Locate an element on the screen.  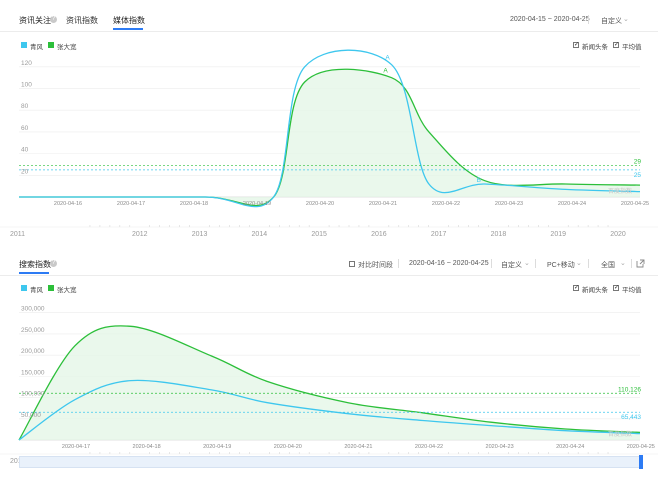
tab-news-attention: 资讯关注 is located at coordinates (35, 20).